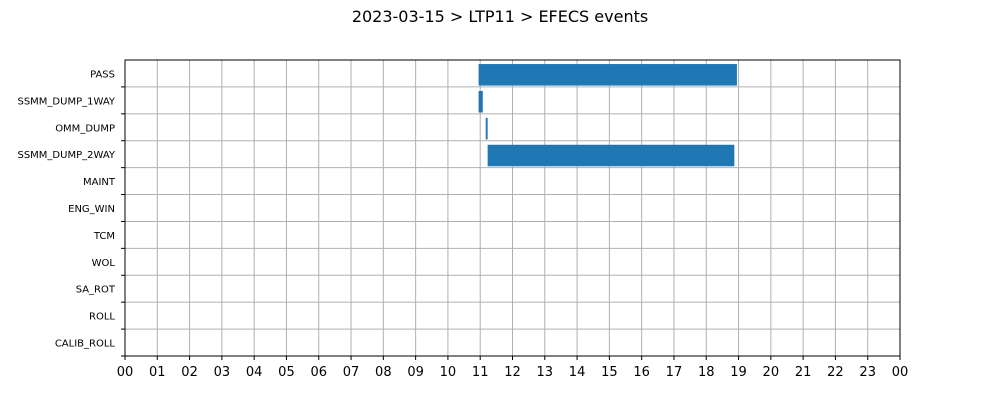  Describe the element at coordinates (99, 182) in the screenshot. I see `y-tick-label-maint: MAINT` at that location.